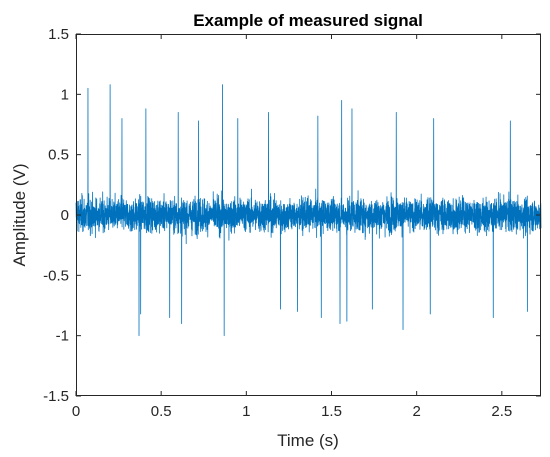 The width and height of the screenshot is (550, 457). Describe the element at coordinates (308, 440) in the screenshot. I see `x-axis-label: Time (s)` at that location.